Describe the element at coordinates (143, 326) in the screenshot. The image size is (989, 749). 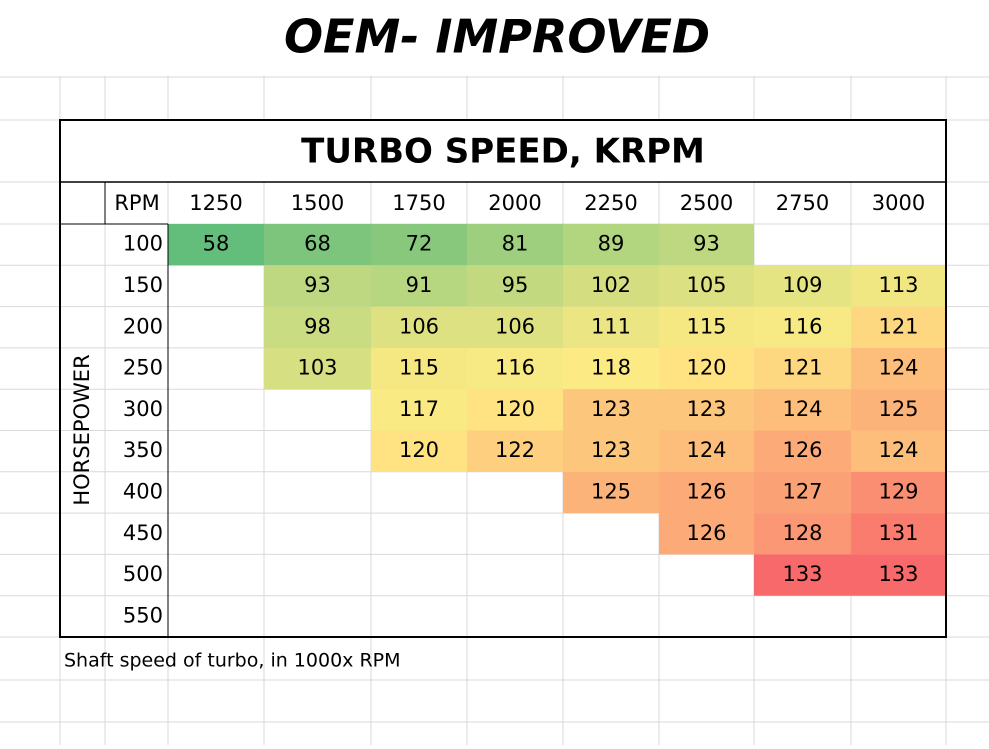
I see `row-header: 200` at that location.